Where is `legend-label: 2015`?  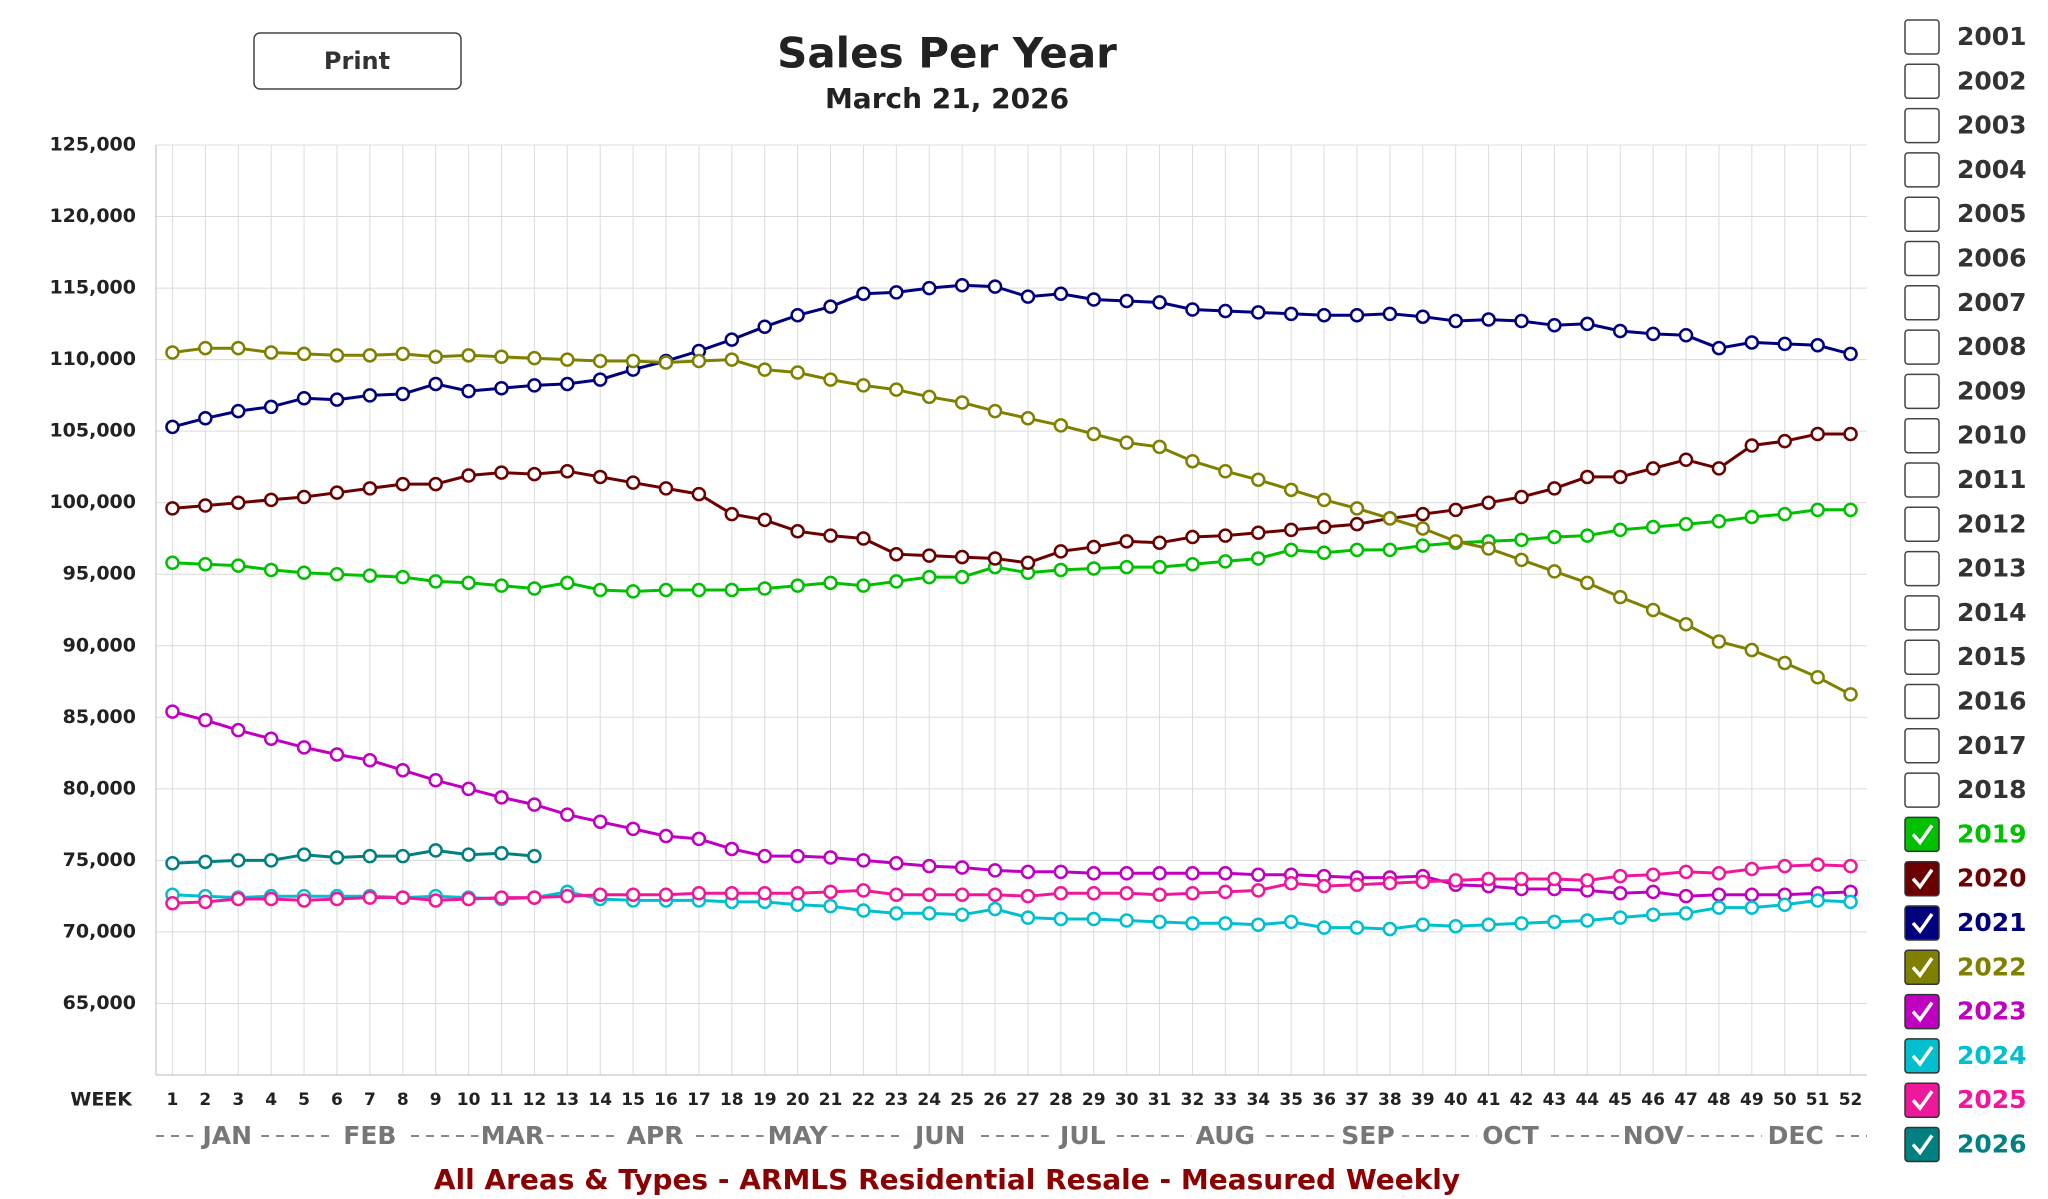
legend-label: 2015 is located at coordinates (1992, 656).